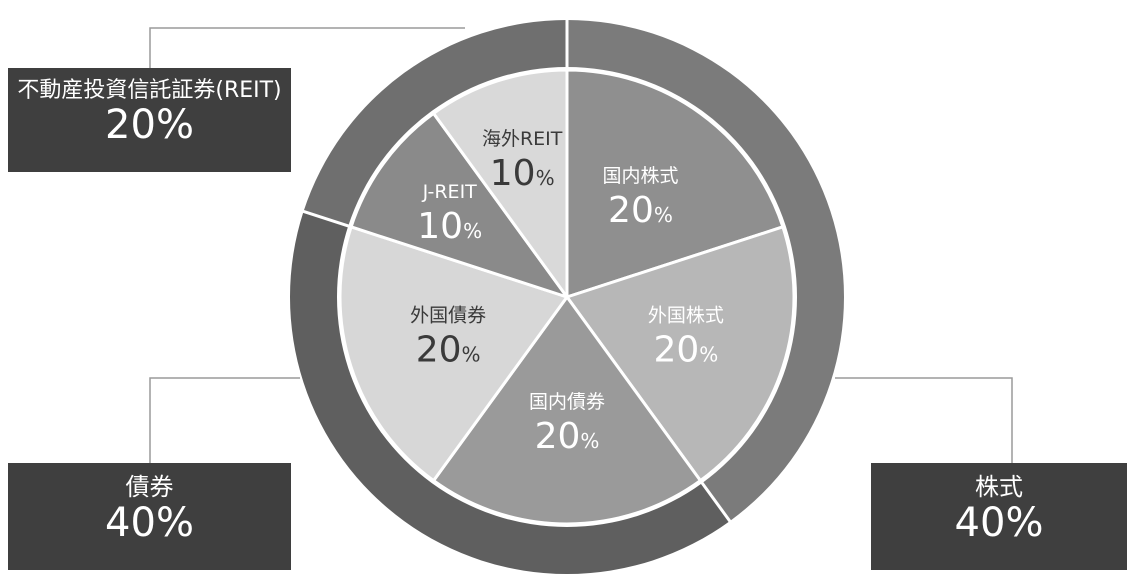 This screenshot has width=1136, height=582. What do you see at coordinates (999, 487) in the screenshot?
I see `callout-stocks-label: 株式` at bounding box center [999, 487].